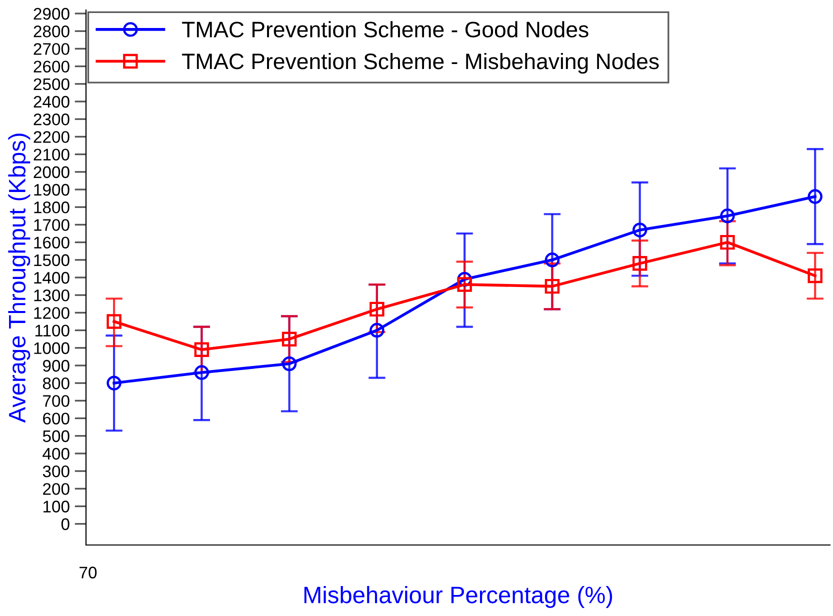  Describe the element at coordinates (56, 471) in the screenshot. I see `y-tick-label: 300` at that location.